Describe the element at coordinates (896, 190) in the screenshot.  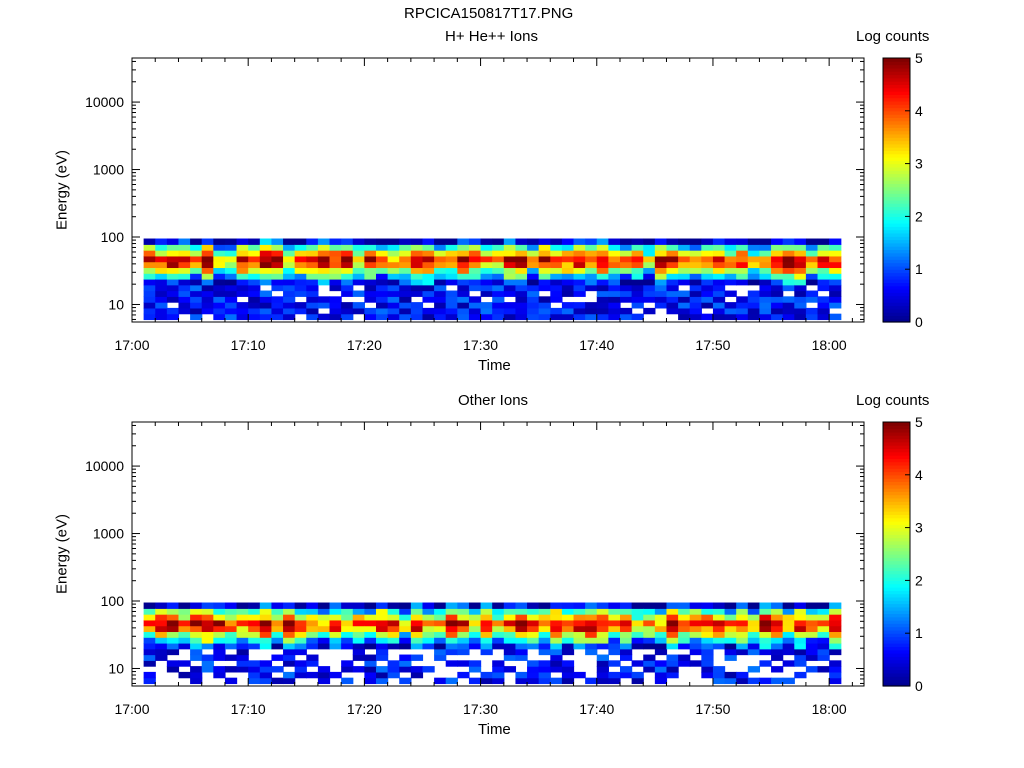
I see `colorbar-frame` at that location.